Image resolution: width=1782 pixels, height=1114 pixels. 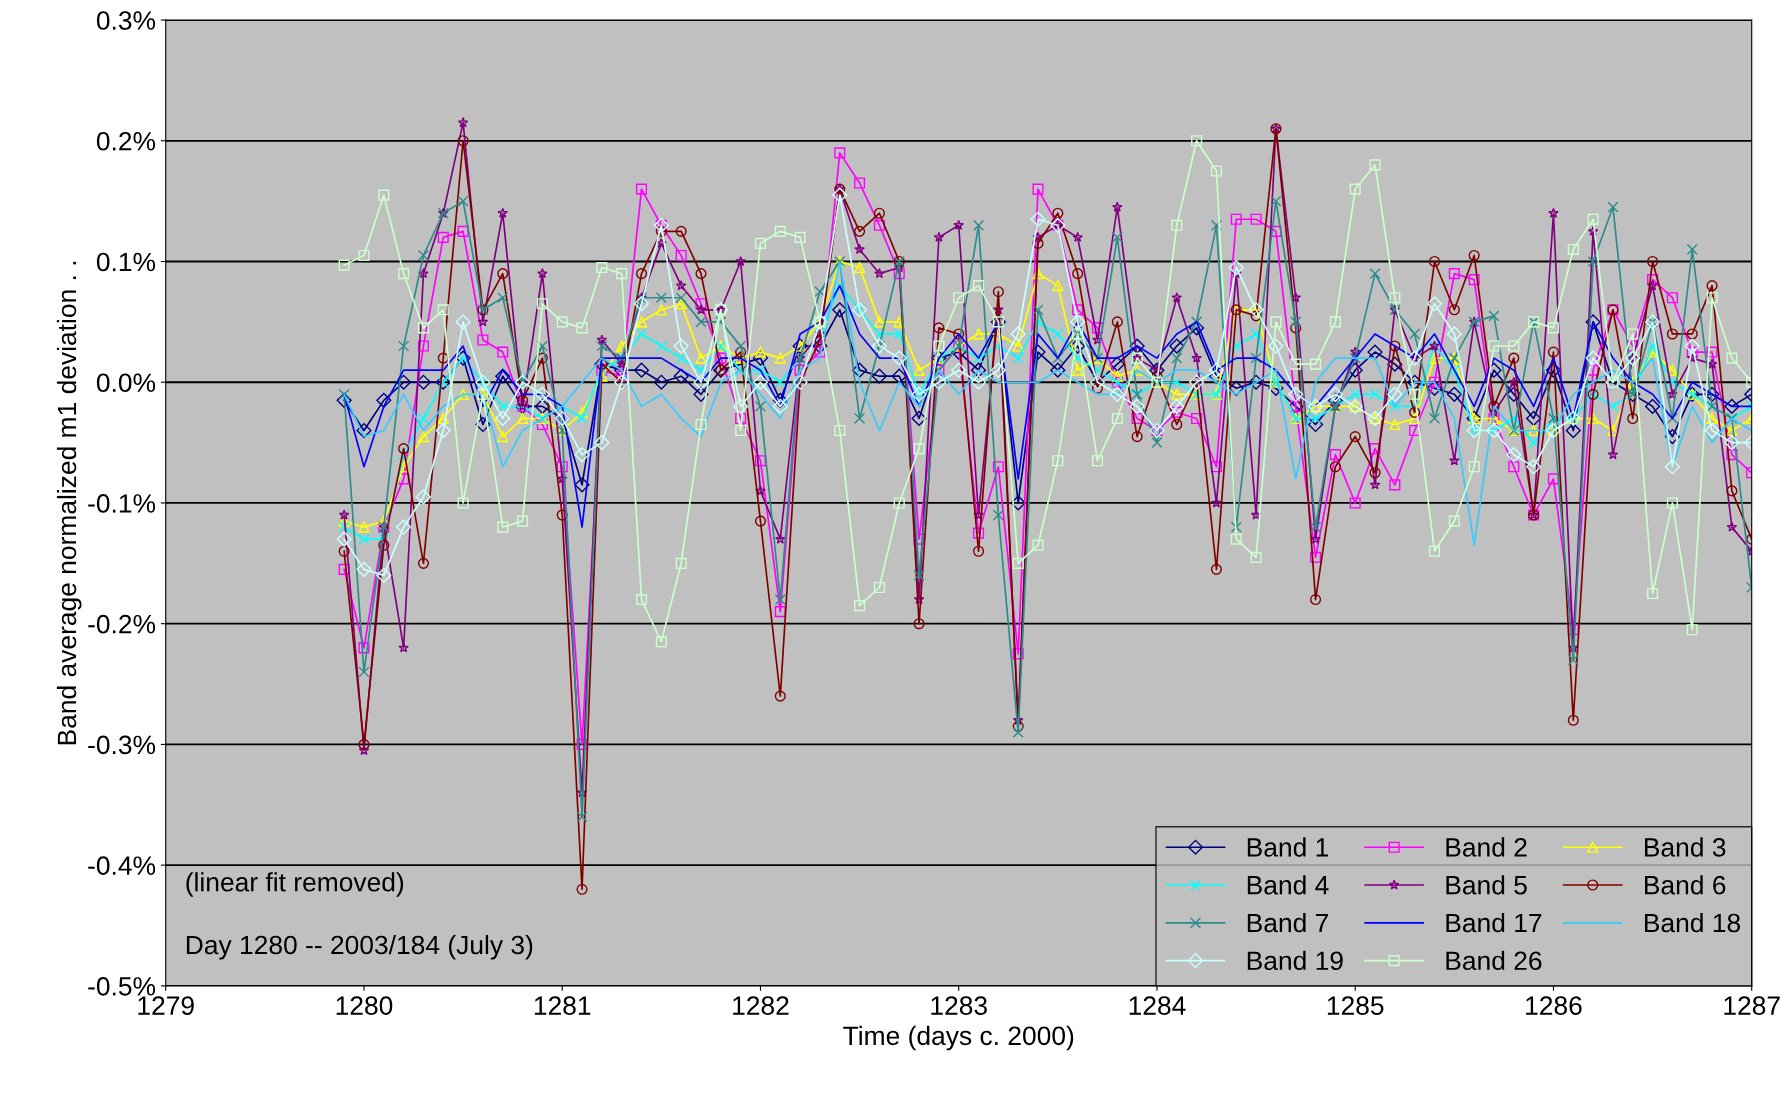 I want to click on legend-label: Band 5, so click(x=1486, y=885).